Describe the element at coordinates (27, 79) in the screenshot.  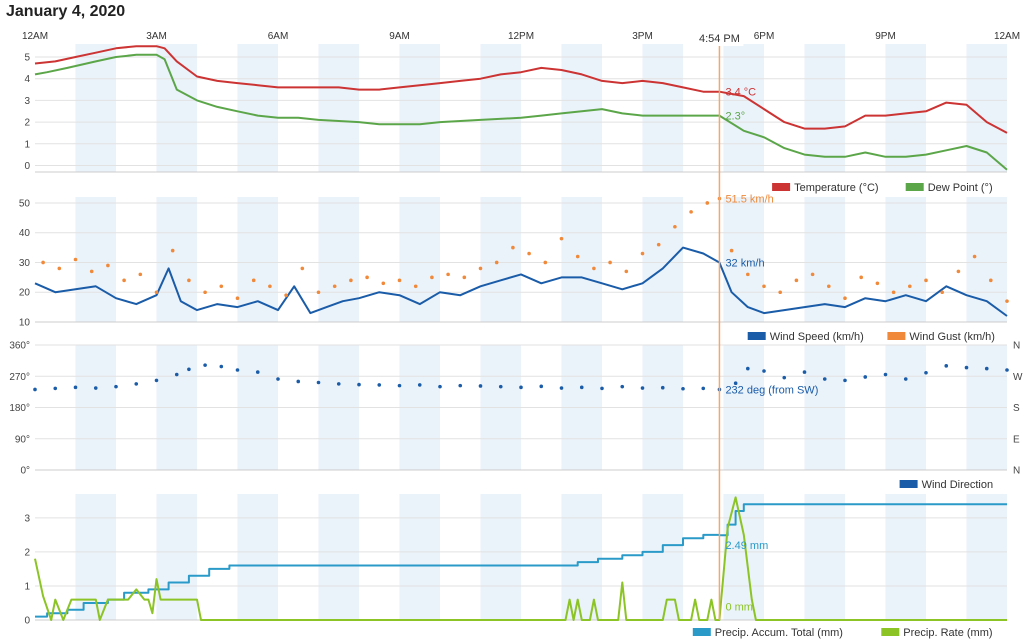
I see `y-tick-label: 4` at that location.